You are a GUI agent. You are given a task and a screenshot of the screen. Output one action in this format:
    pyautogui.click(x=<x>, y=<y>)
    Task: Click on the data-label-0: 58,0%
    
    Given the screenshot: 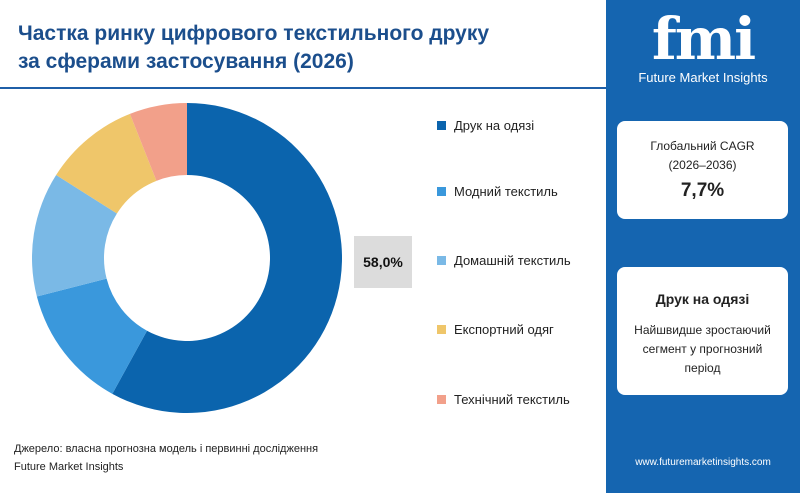 What is the action you would take?
    pyautogui.click(x=383, y=262)
    